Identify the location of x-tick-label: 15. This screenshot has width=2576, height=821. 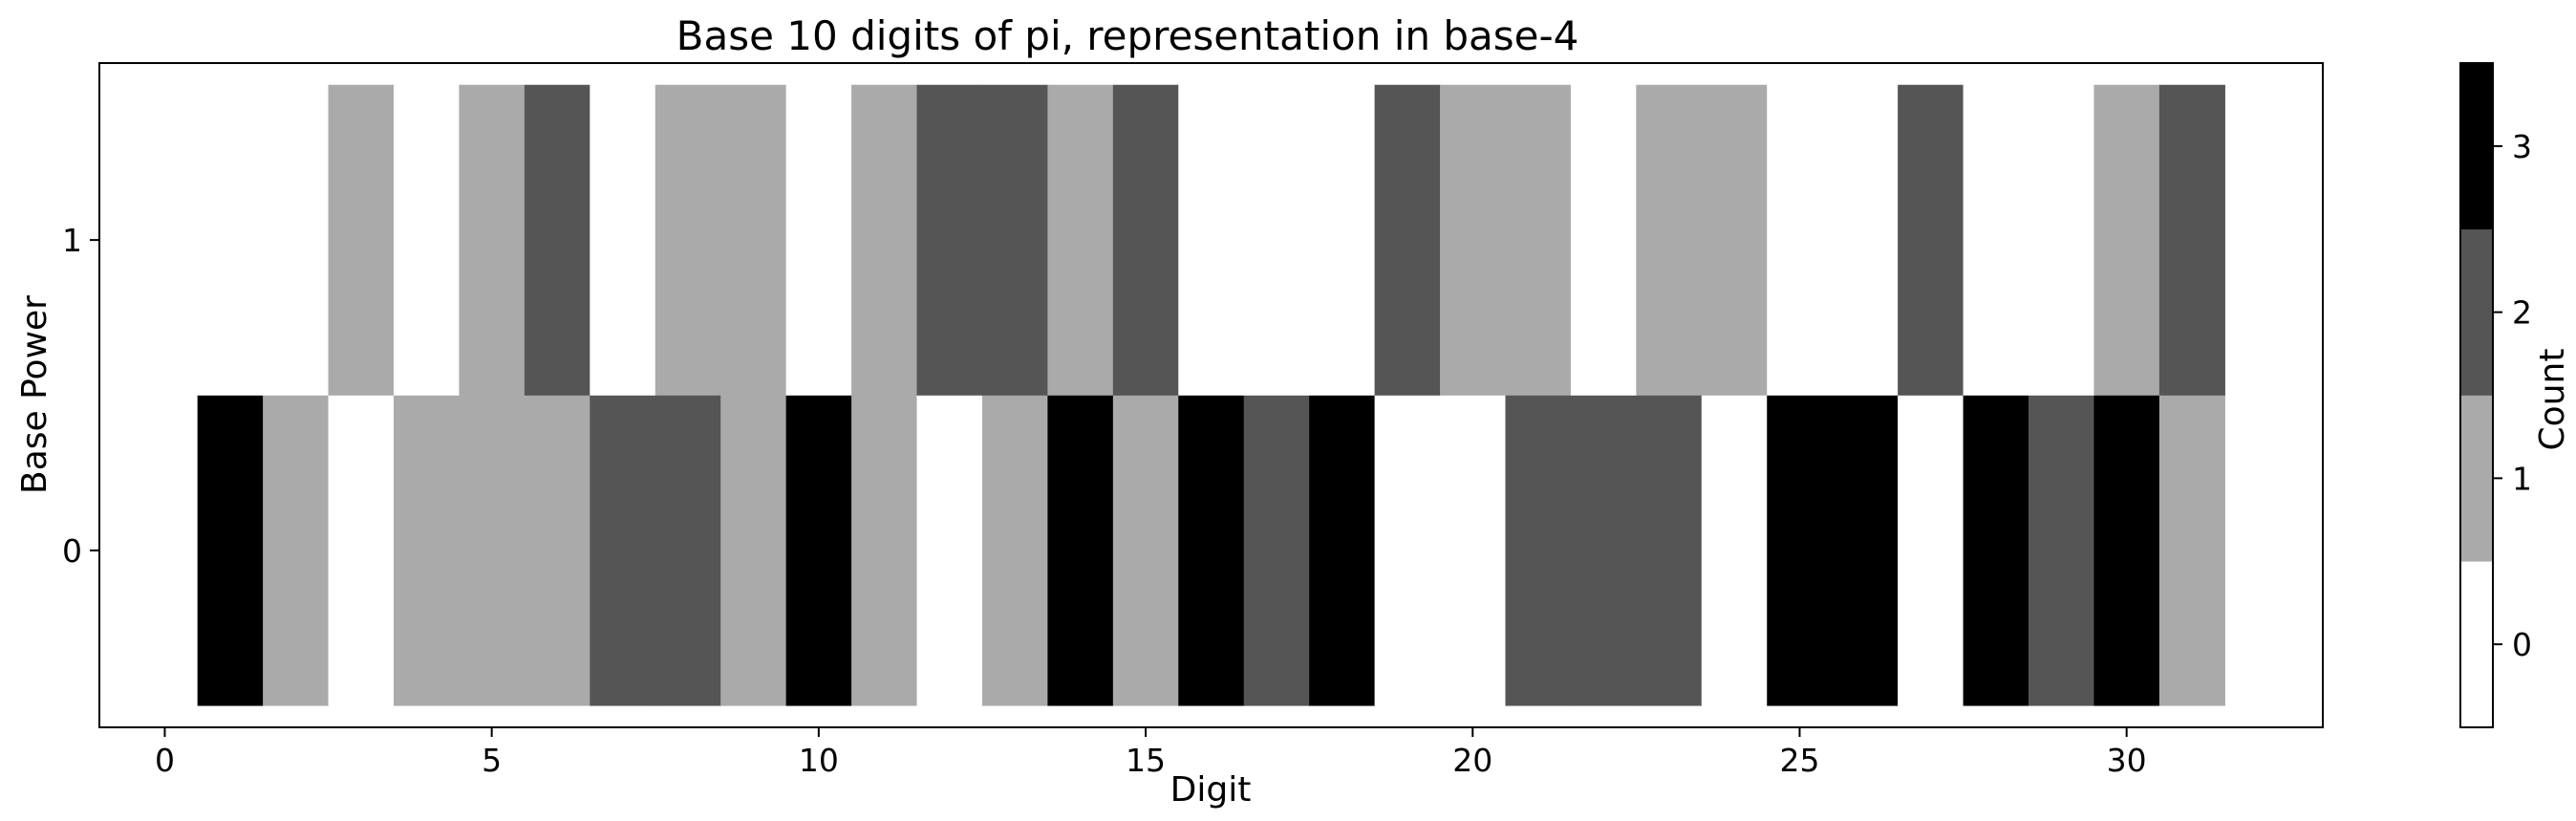
(1146, 760).